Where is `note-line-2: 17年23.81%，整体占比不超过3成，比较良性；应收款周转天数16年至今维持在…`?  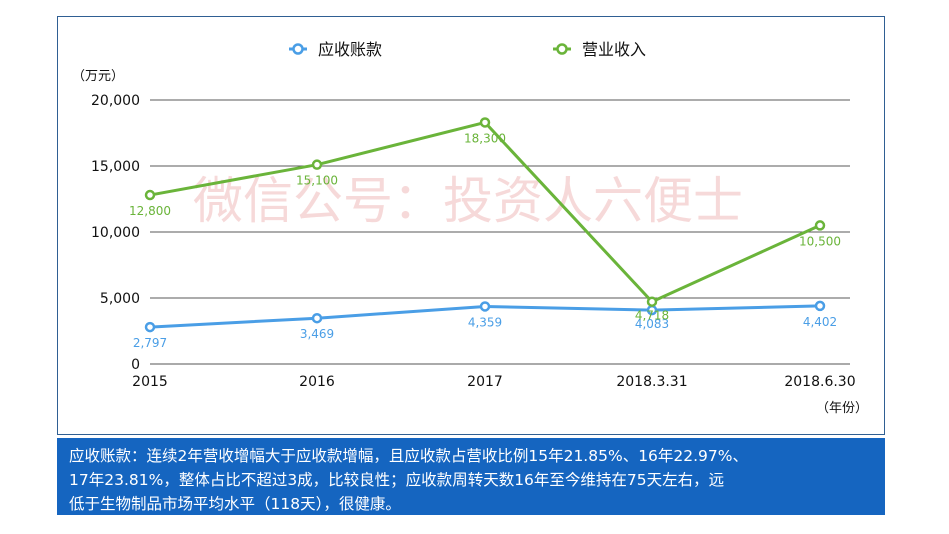 note-line-2: 17年23.81%，整体占比不超过3成，比较良性；应收款周转天数16年至今维持在… is located at coordinates (397, 480).